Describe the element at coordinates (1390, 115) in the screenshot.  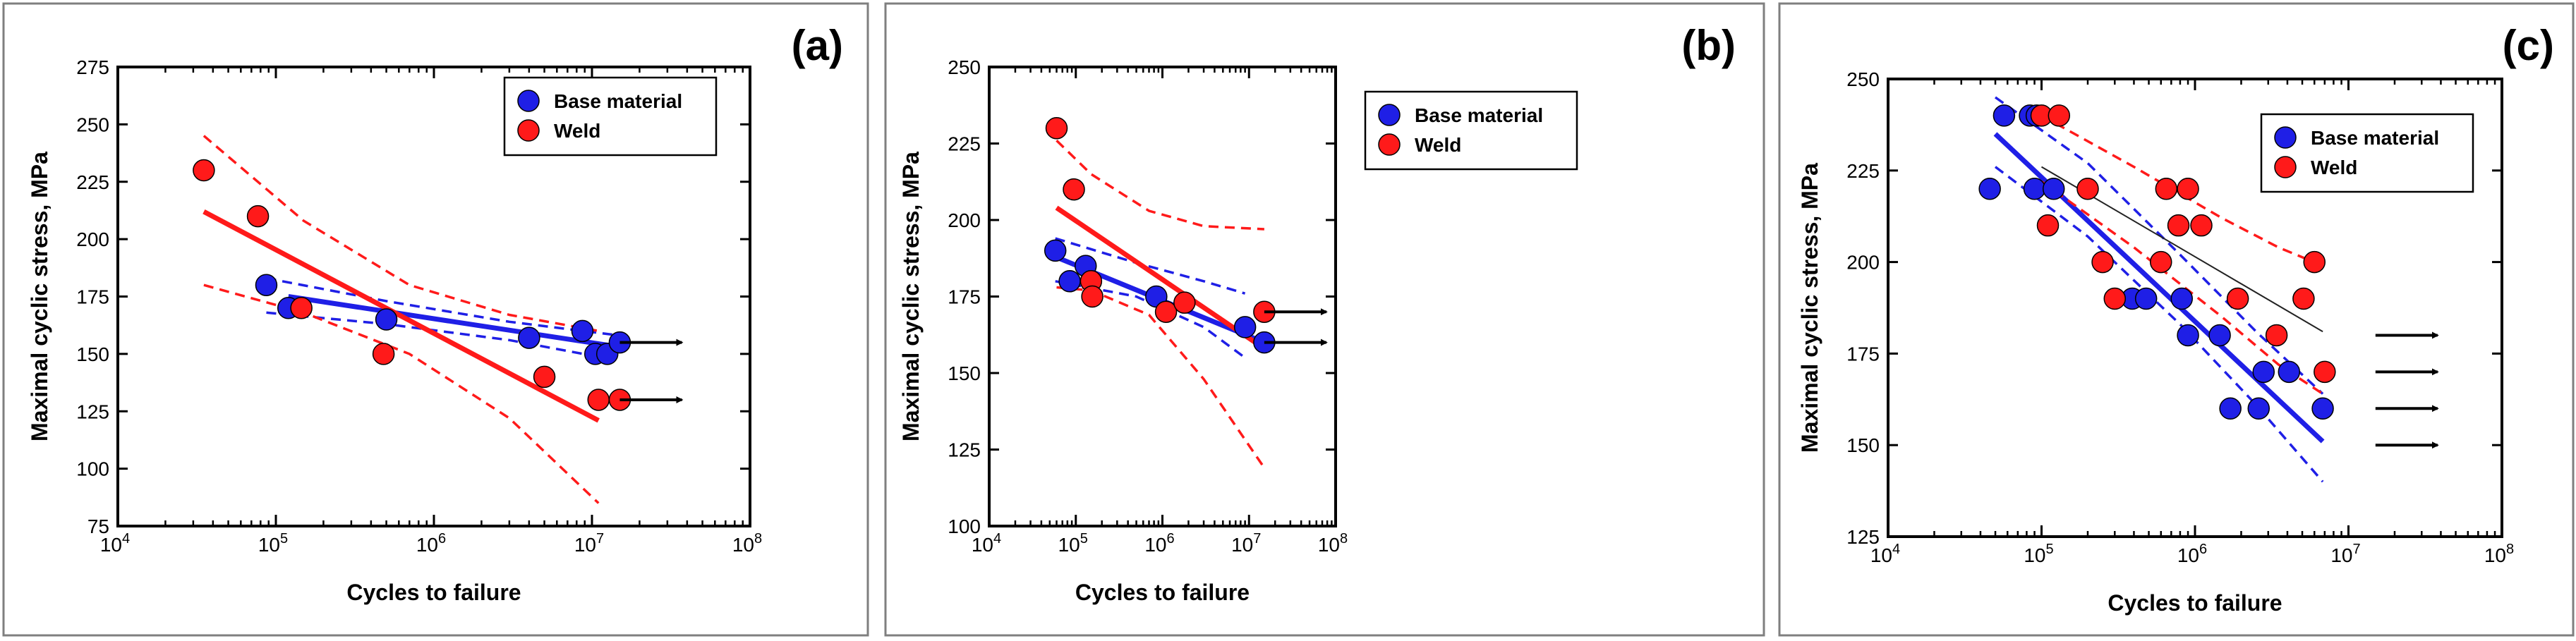
I see `legend-marker-base-material` at that location.